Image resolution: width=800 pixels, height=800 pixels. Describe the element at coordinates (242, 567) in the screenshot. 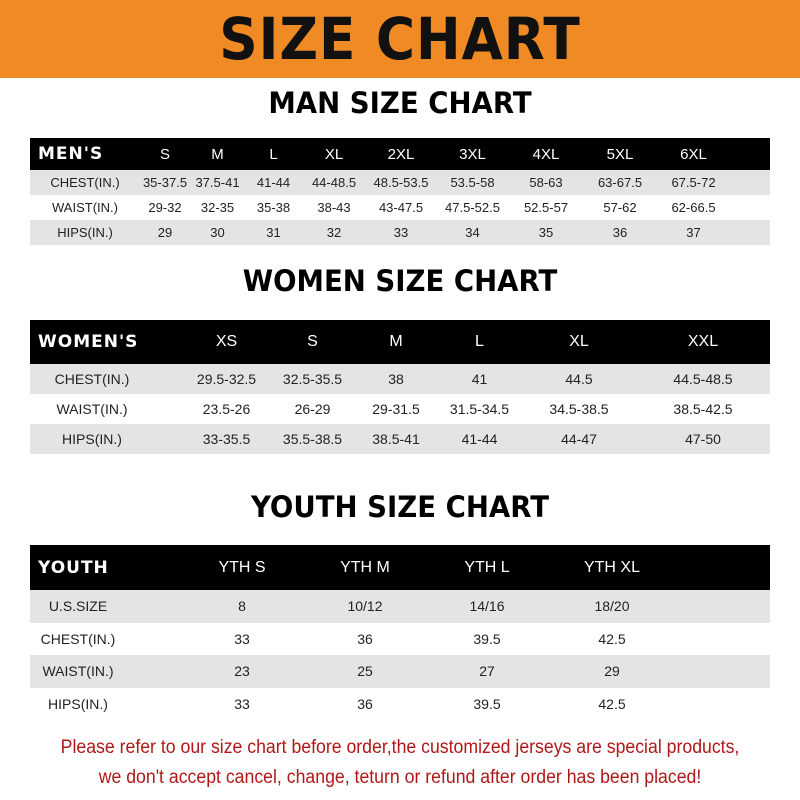

I see `size-column-header: YTH S` at that location.